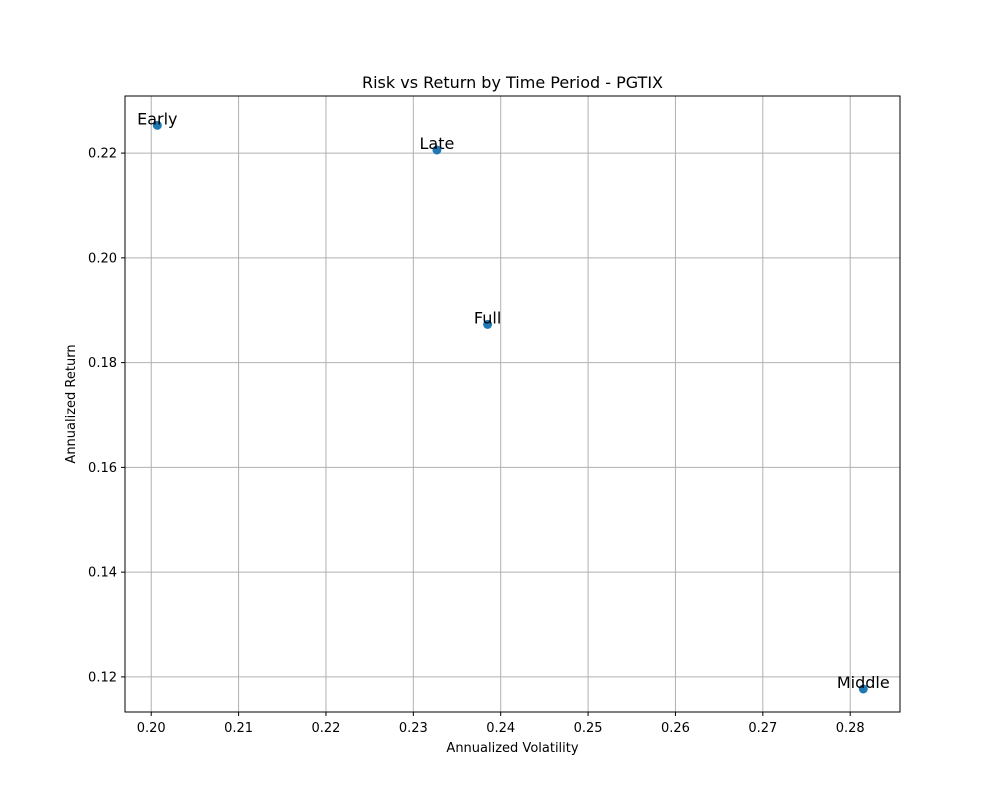 The image size is (1000, 800). Describe the element at coordinates (102, 677) in the screenshot. I see `y-tick-label: 0.12` at that location.